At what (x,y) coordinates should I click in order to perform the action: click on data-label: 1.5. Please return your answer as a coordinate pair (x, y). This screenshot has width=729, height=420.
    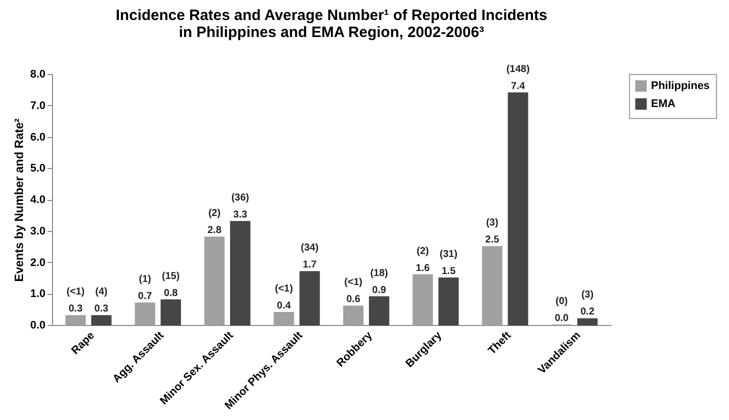
    Looking at the image, I should click on (449, 271).